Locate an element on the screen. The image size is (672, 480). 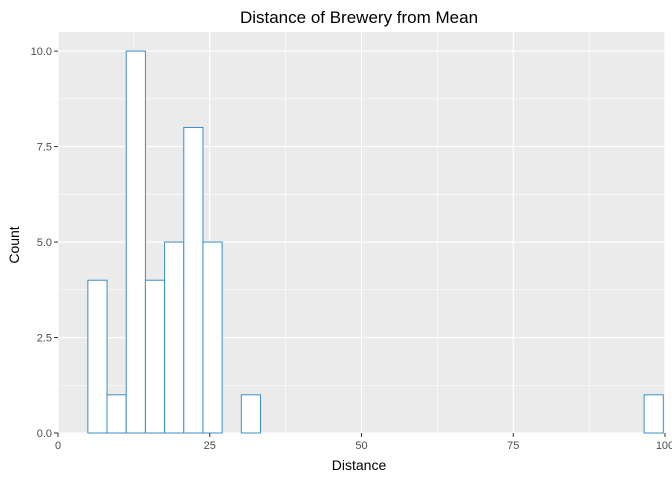
x-axis-ticks: 0 25 50 75 100 is located at coordinates (363, 442).